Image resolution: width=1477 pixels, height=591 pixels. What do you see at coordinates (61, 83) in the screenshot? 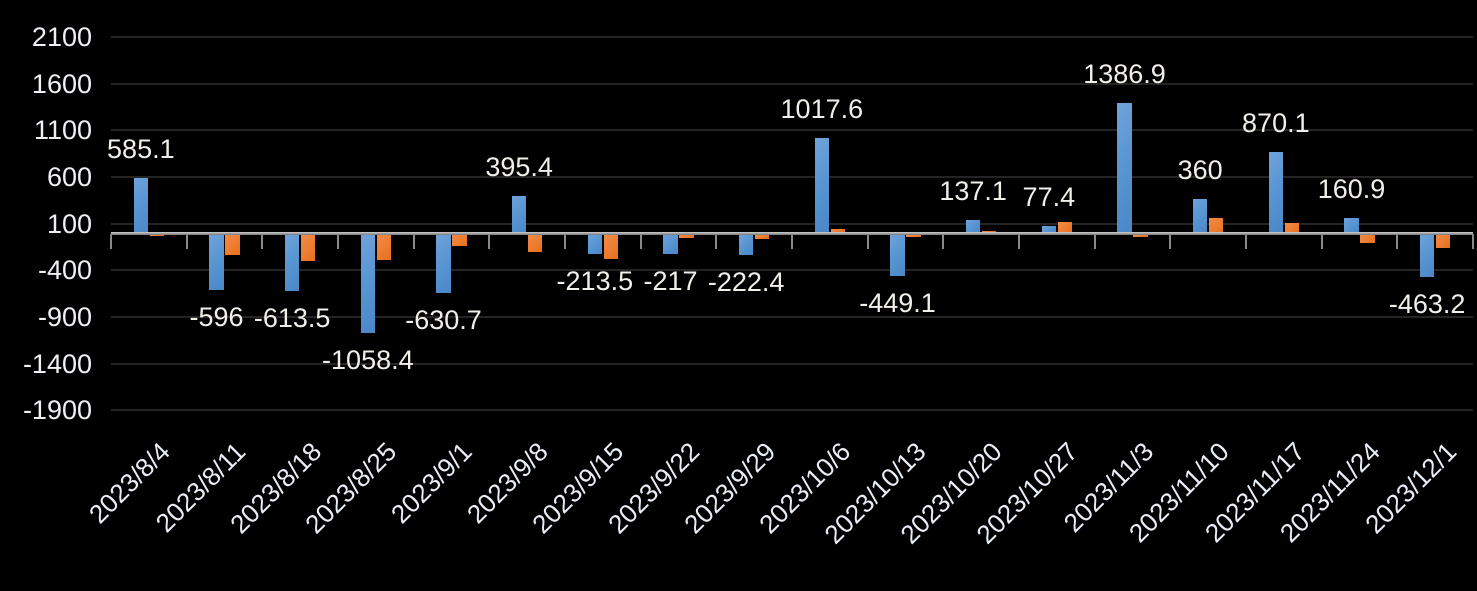
I see `y-axis-tick-label: 1600` at bounding box center [61, 83].